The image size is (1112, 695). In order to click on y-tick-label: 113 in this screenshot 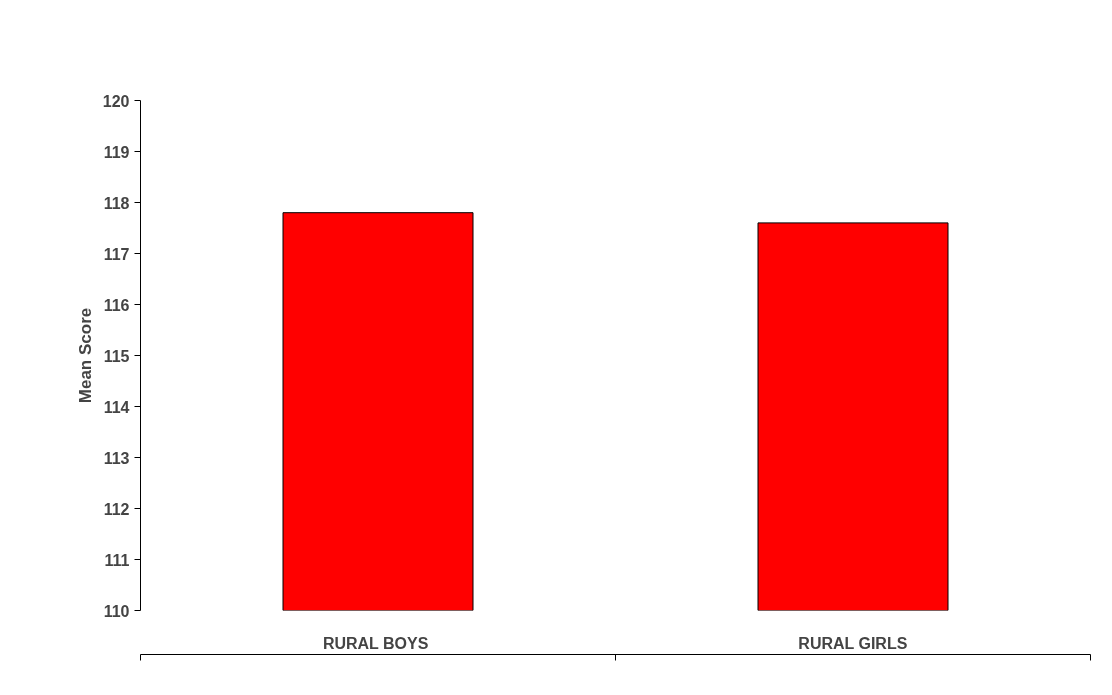, I will do `click(116, 458)`.